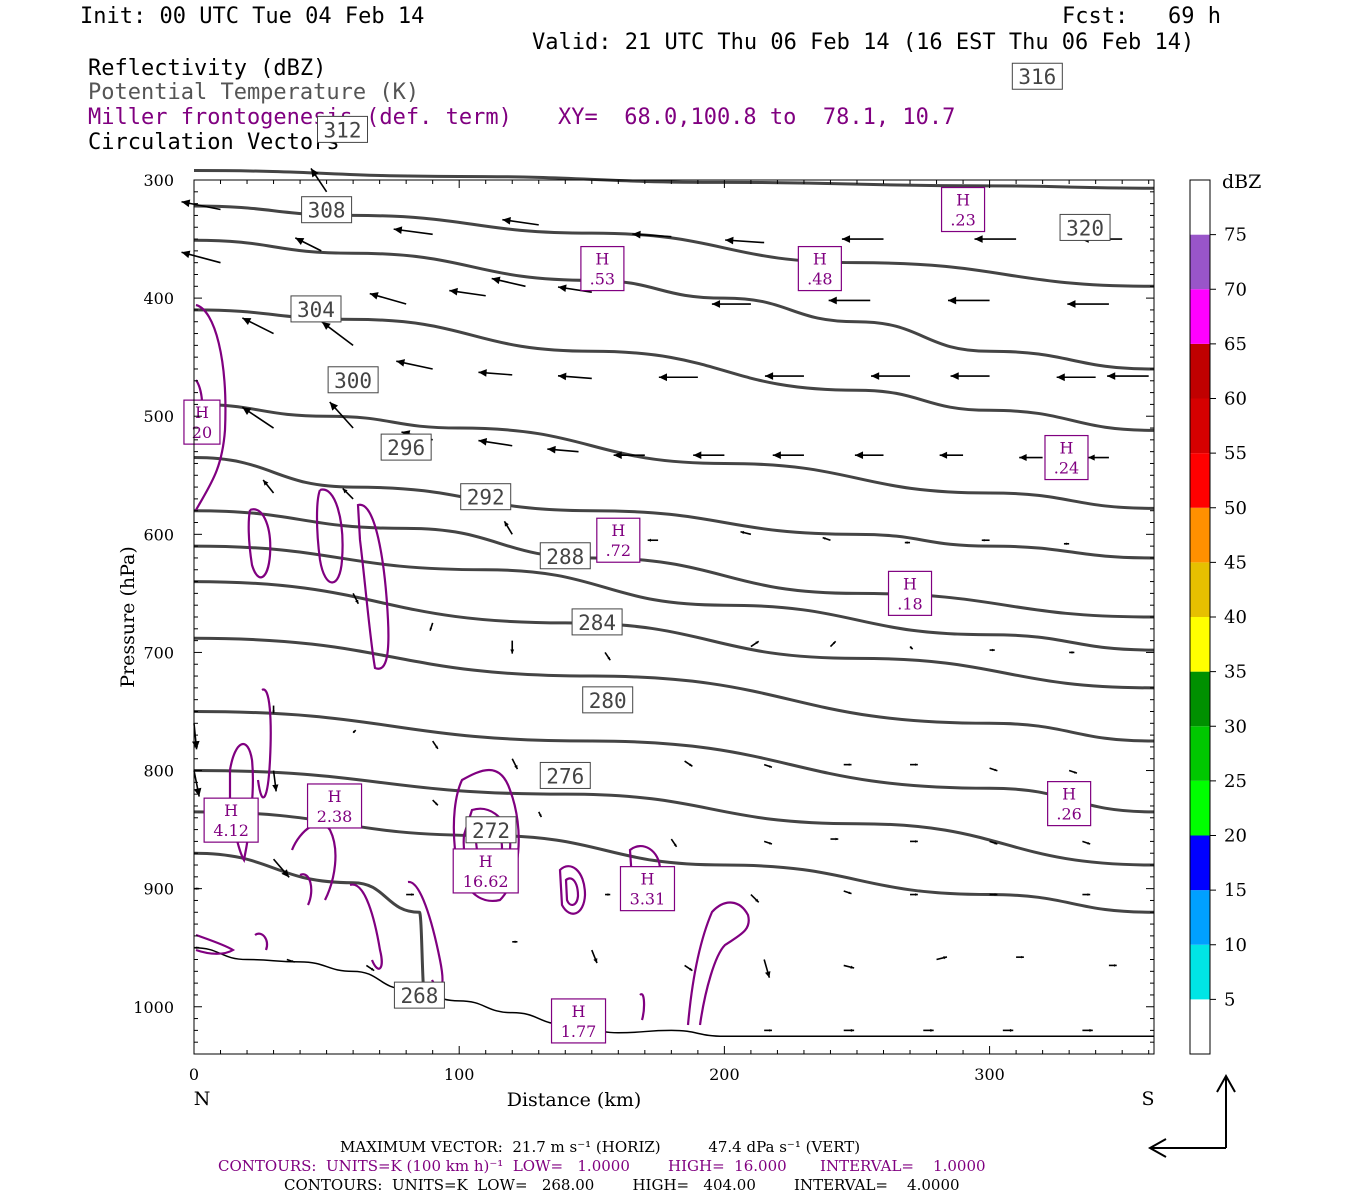 This screenshot has height=1200, width=1350. I want to click on theta-label-280: 280, so click(608, 700).